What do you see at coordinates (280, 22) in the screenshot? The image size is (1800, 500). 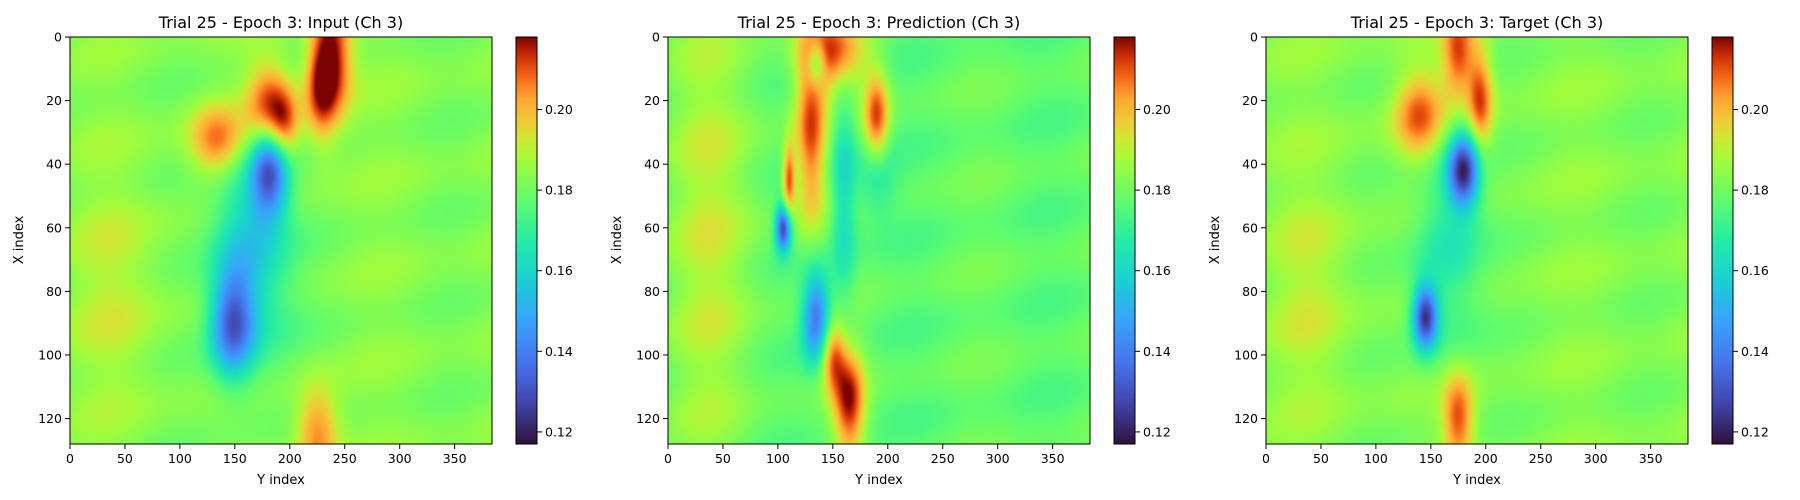 I see `panel-title: Trial 25 - Epoch 3: Input (Ch 3)` at bounding box center [280, 22].